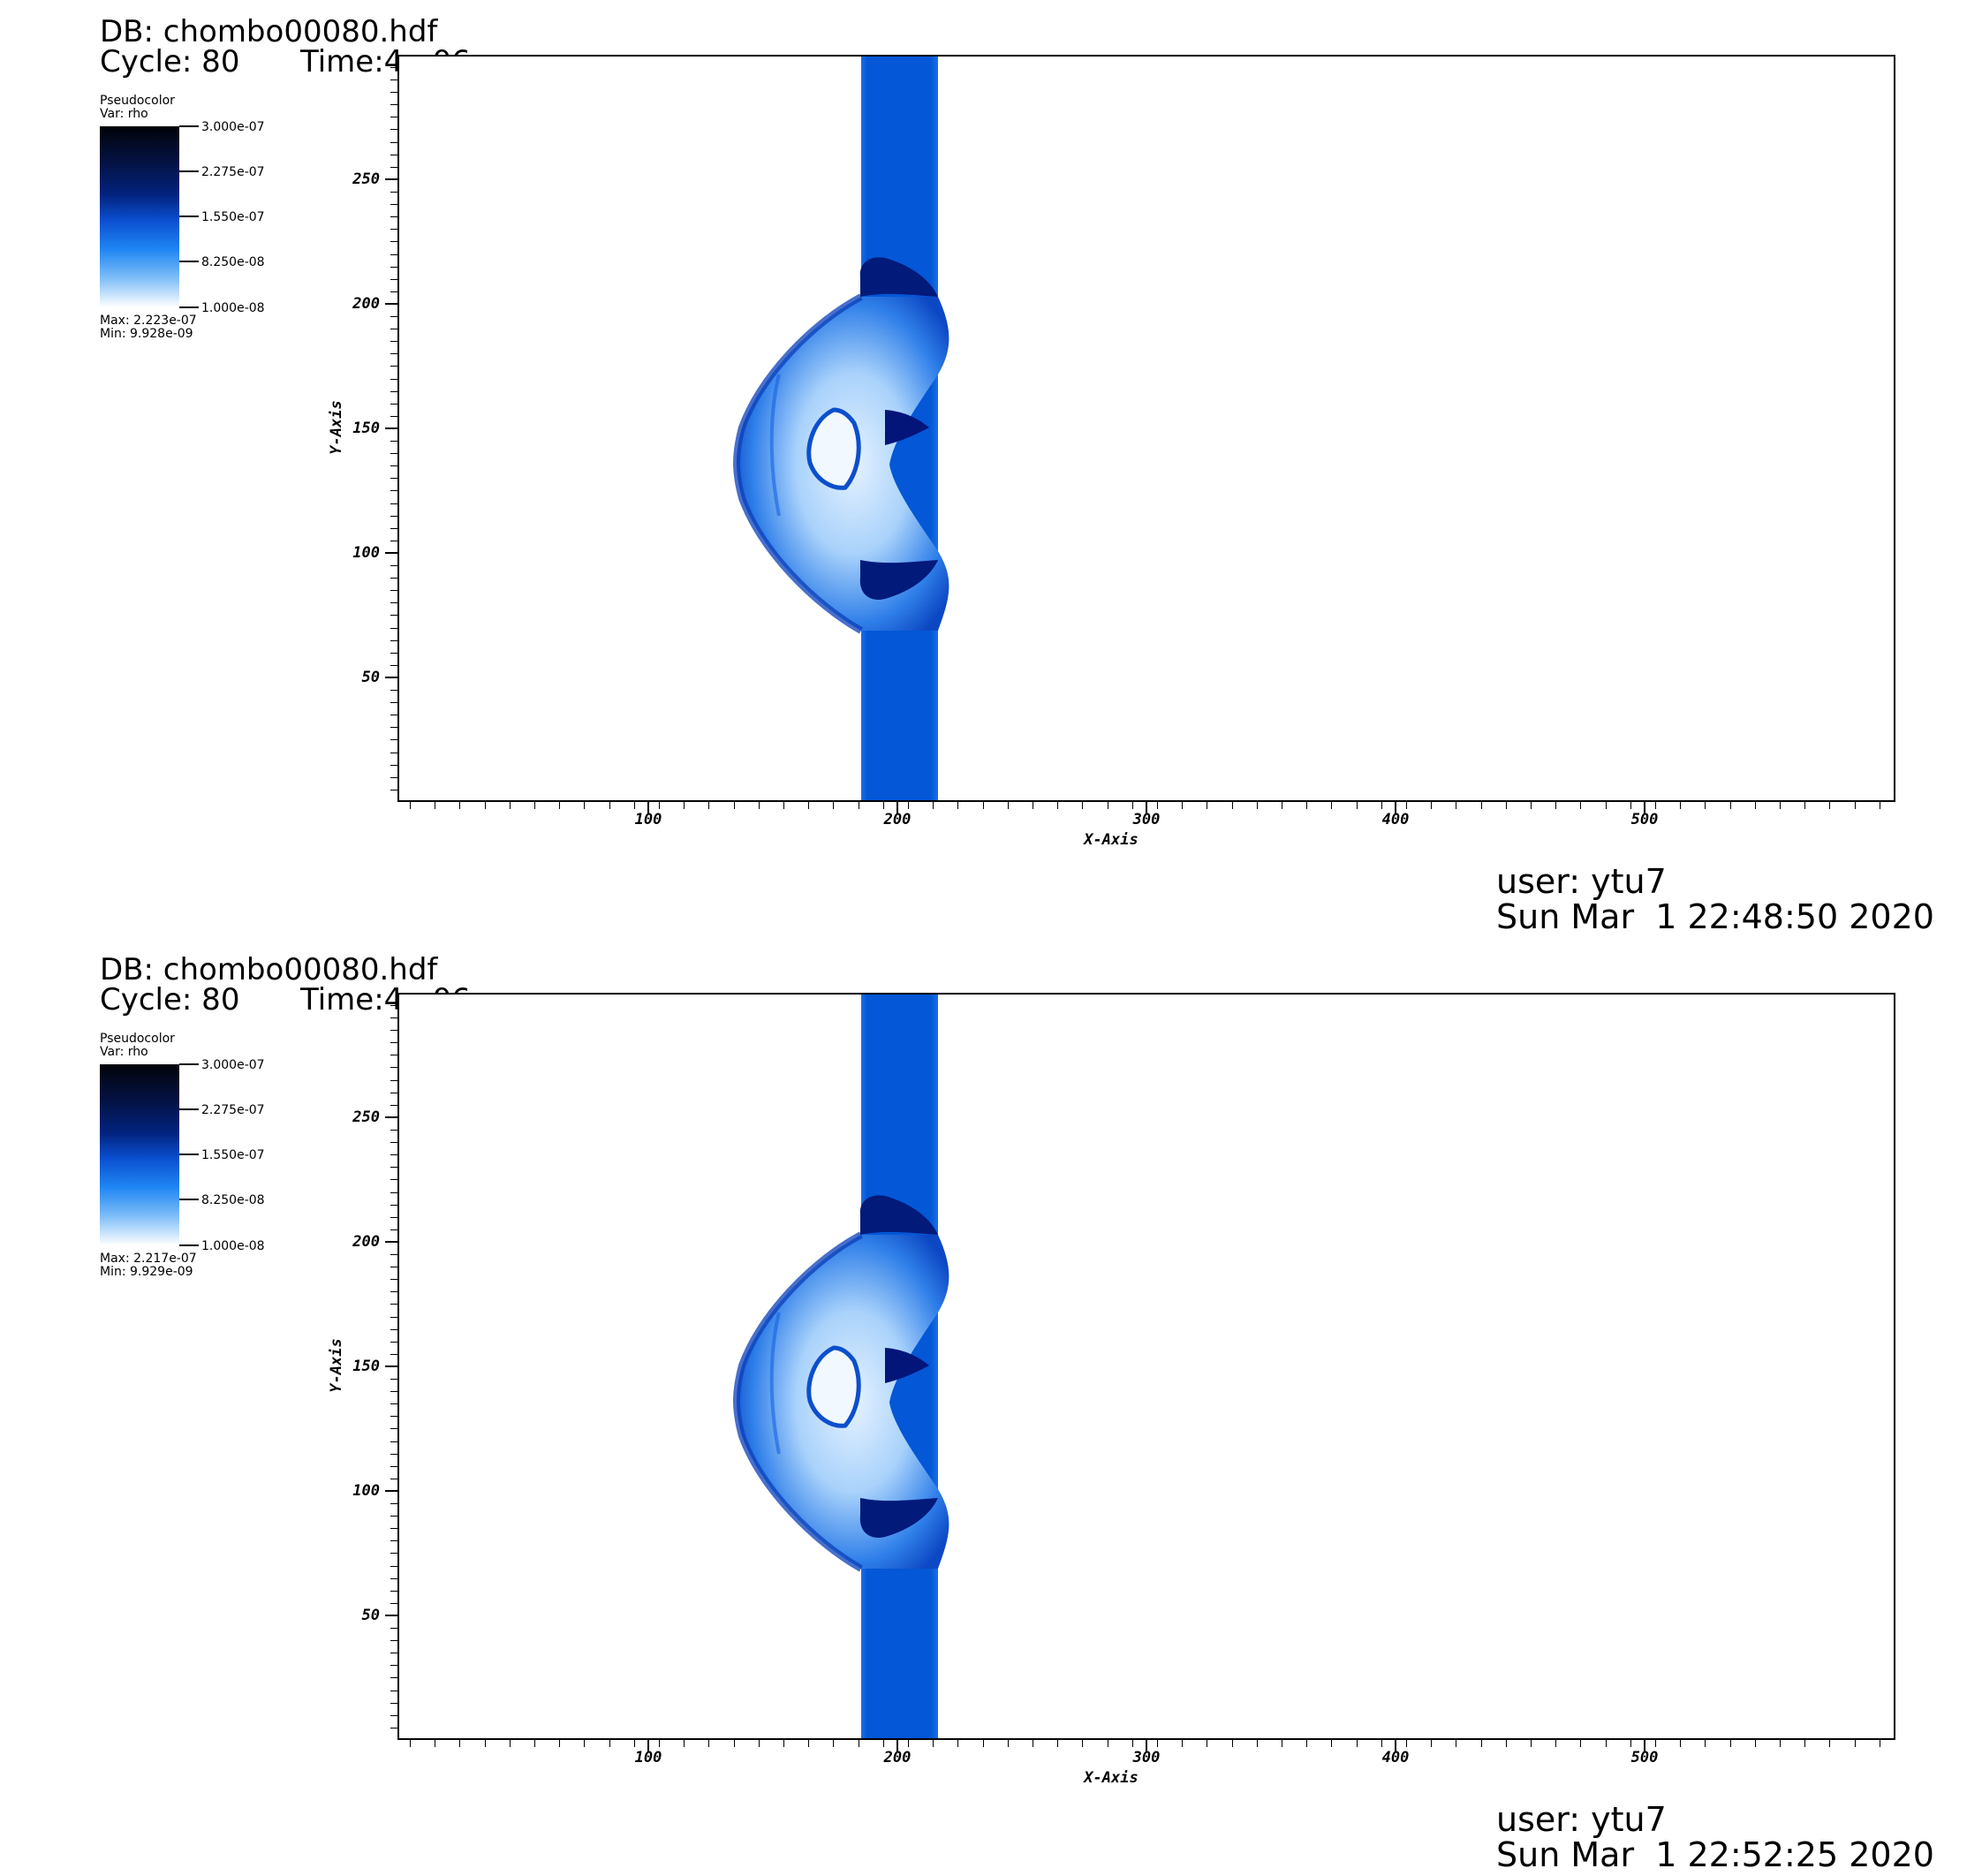  I want to click on legend-min: Min: 9.929e-09, so click(147, 1272).